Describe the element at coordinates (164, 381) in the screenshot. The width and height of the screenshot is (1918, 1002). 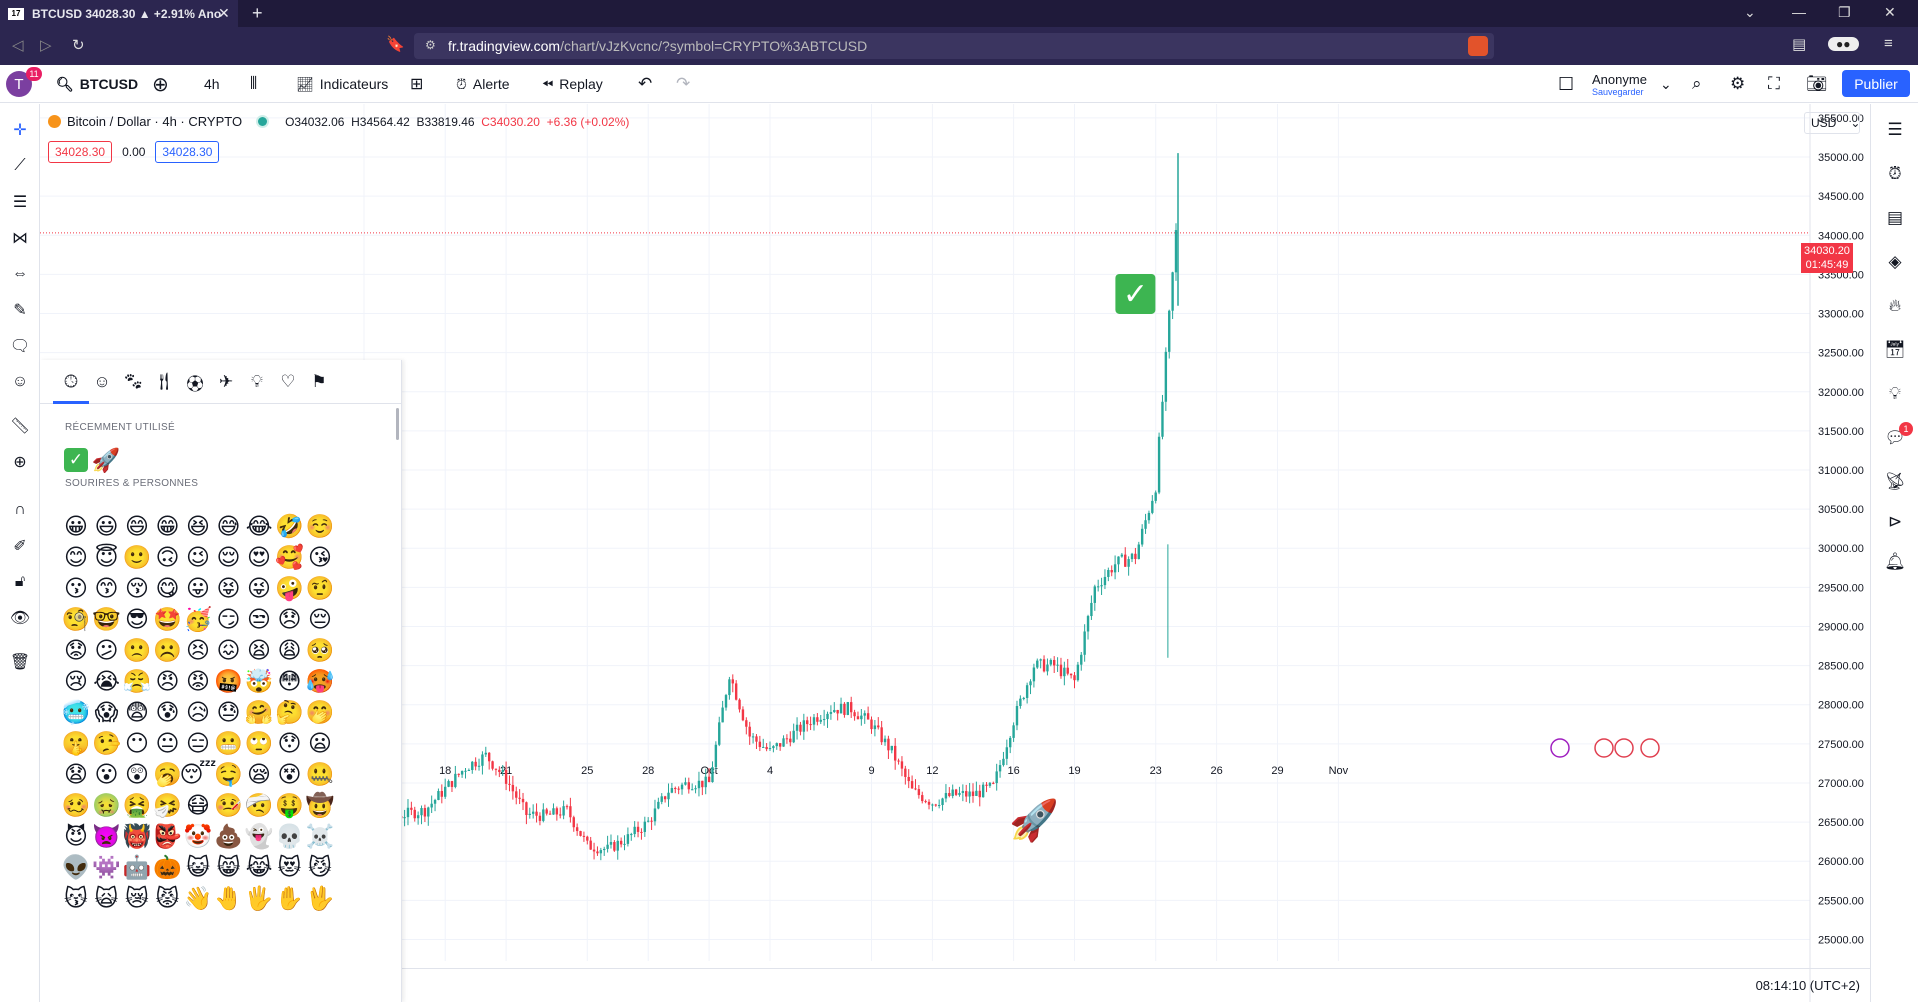
I see `food-icon: 🍴︎` at that location.